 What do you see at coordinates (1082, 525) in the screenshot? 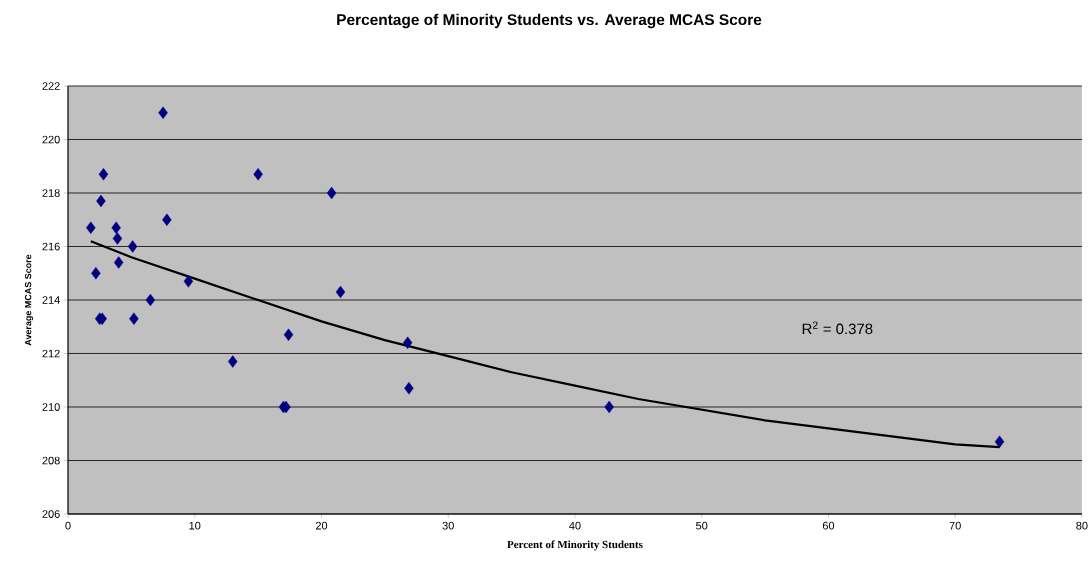
I see `x-tick-label: 80` at bounding box center [1082, 525].